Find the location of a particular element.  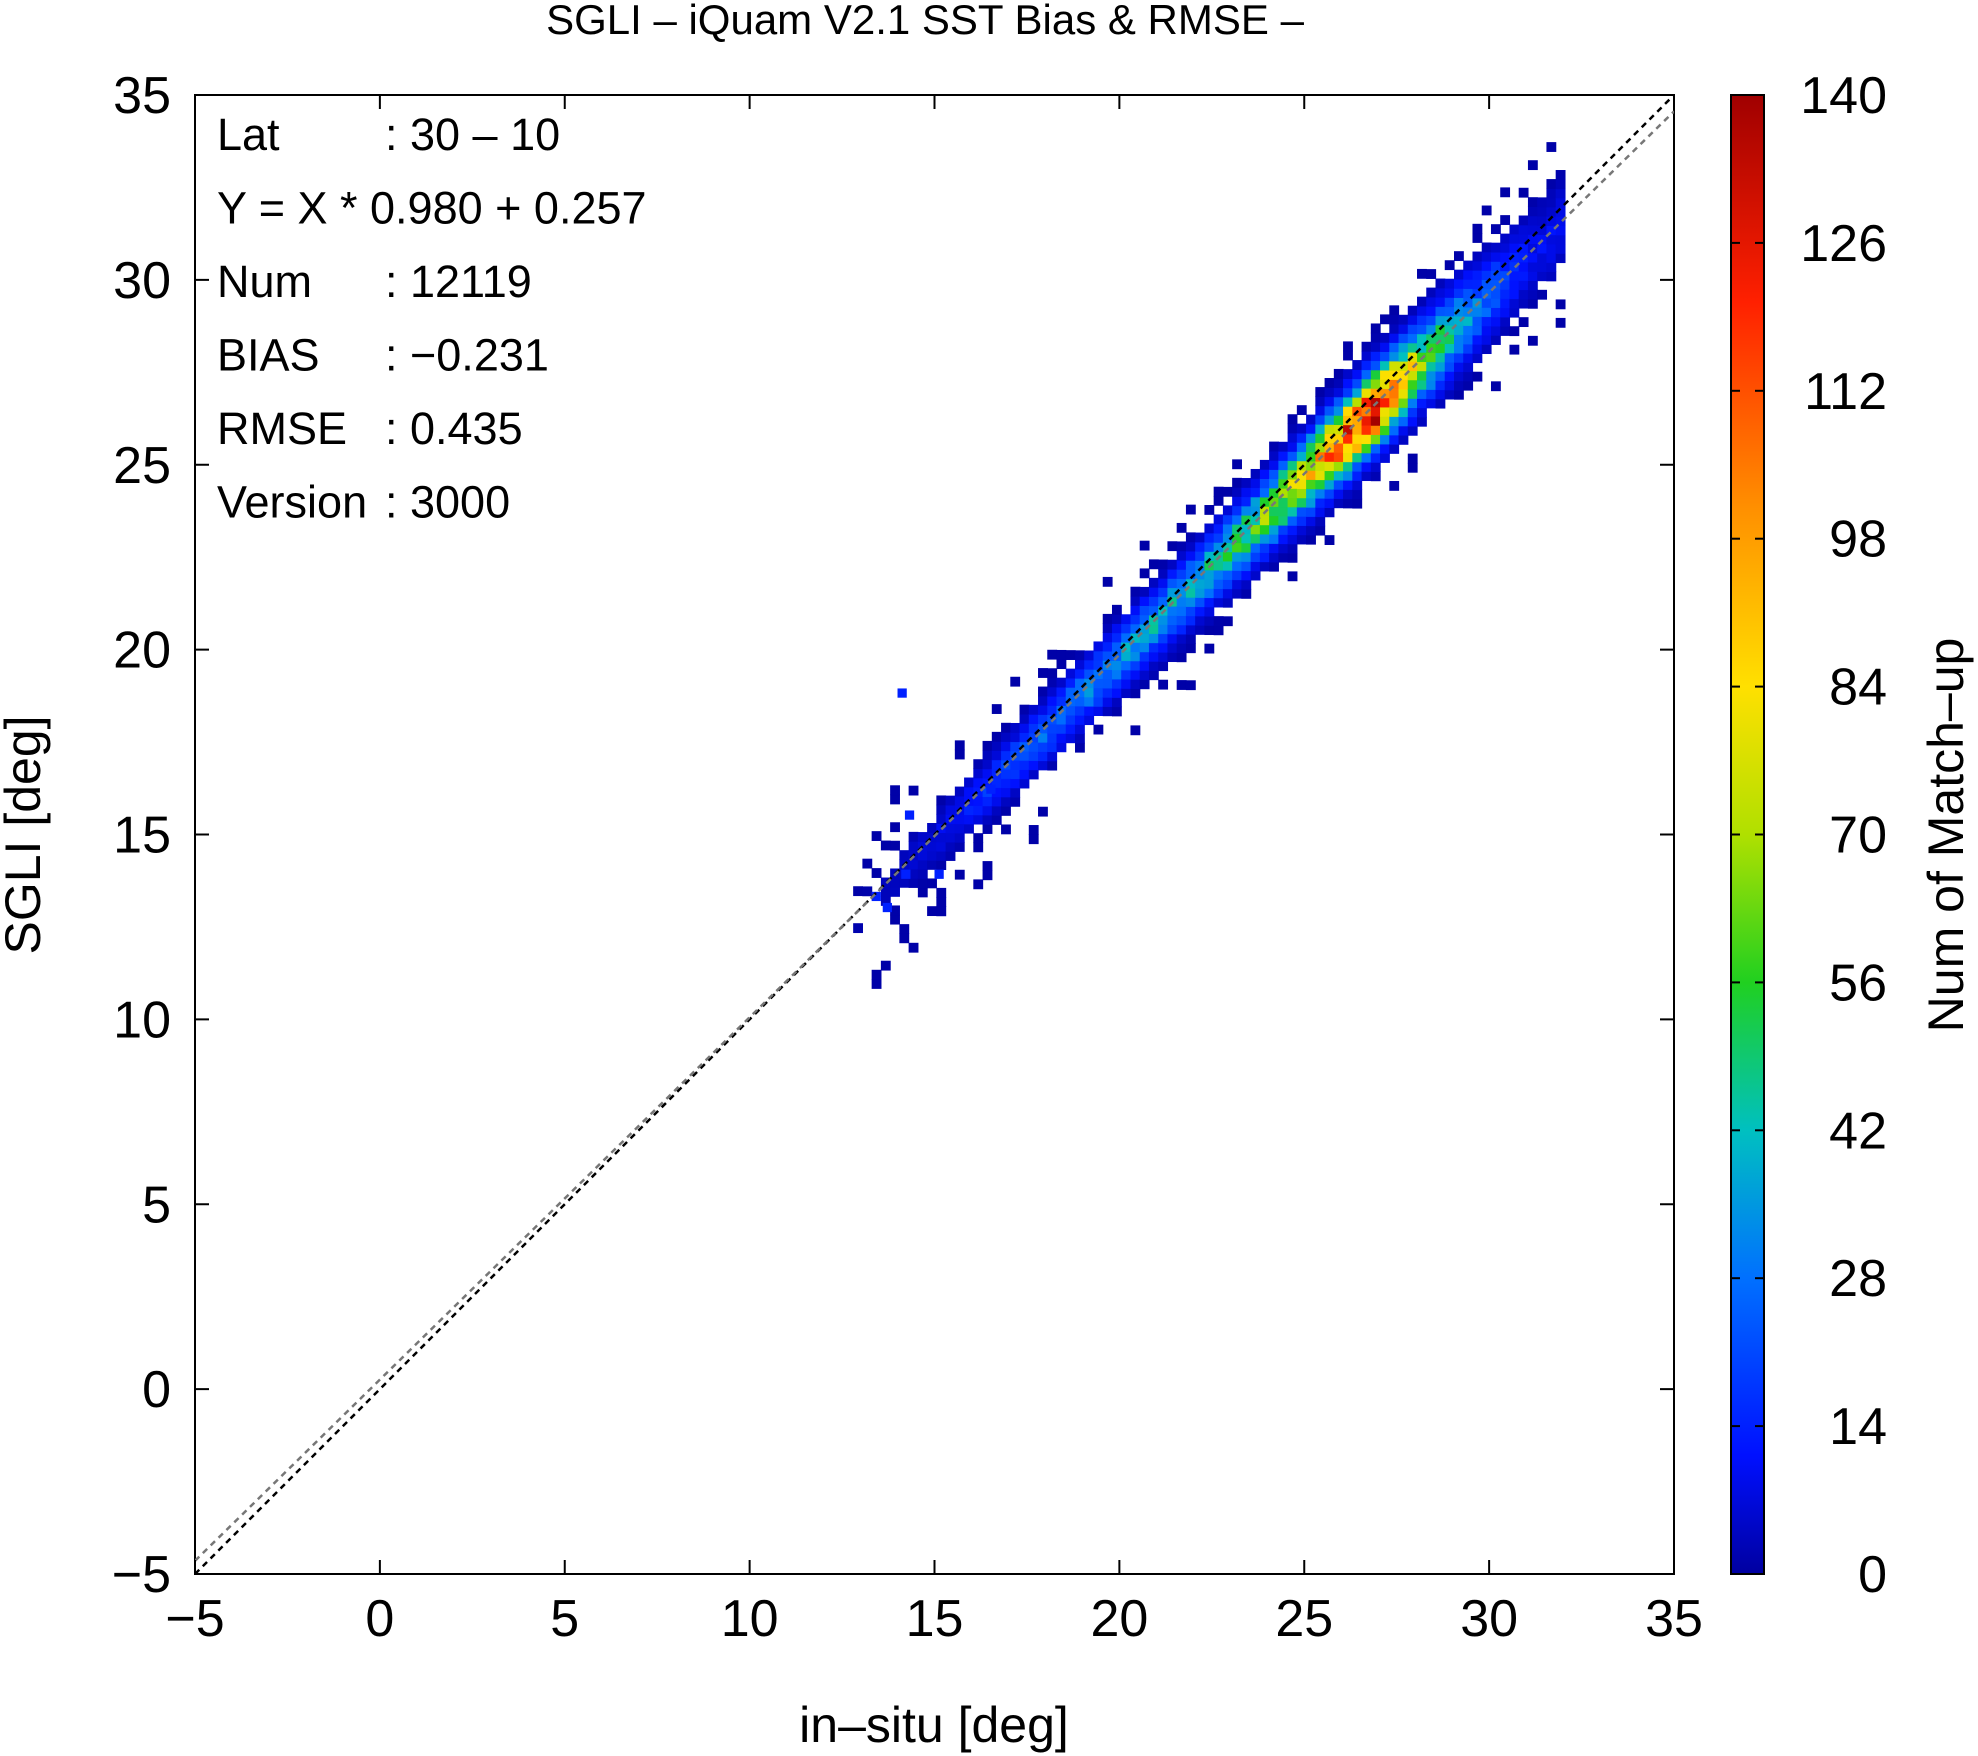

stat-value: : 30 – 10 is located at coordinates (472, 134).